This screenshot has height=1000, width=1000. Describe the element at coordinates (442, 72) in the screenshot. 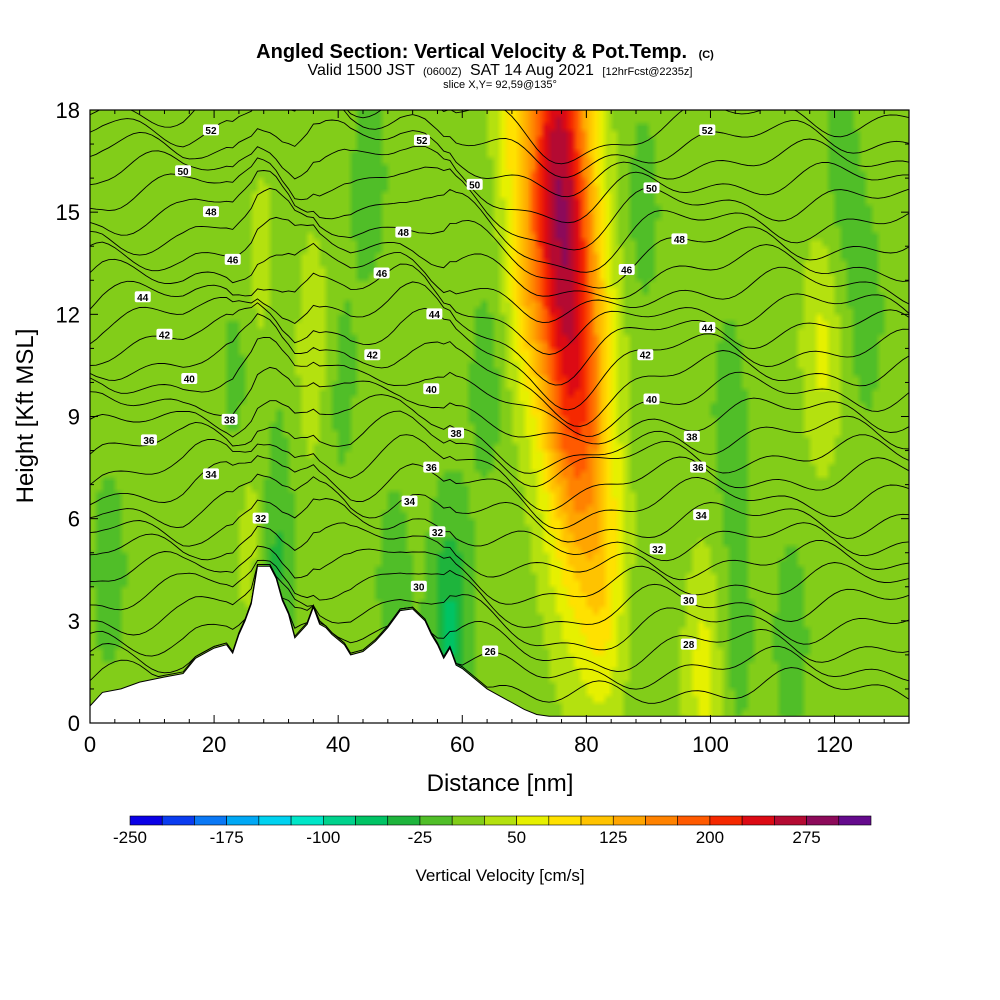

I see `subtitle-utc: (0600Z)` at that location.